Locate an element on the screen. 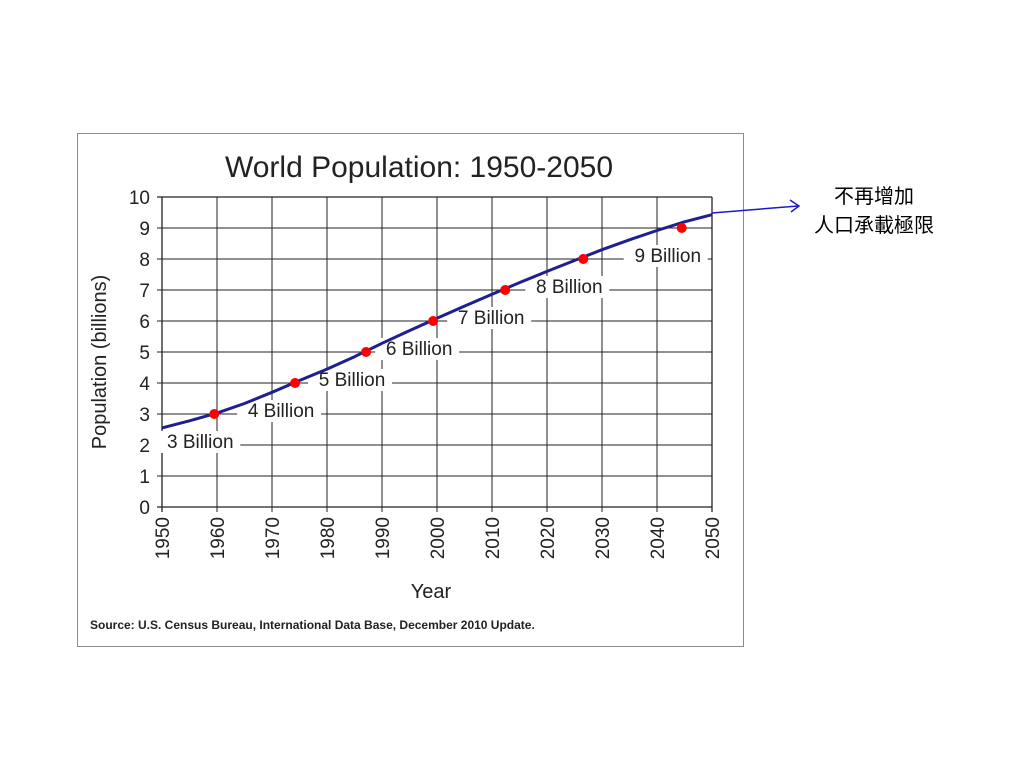 Image resolution: width=1024 pixels, height=768 pixels. milestone-label: 4 Billion is located at coordinates (279, 411).